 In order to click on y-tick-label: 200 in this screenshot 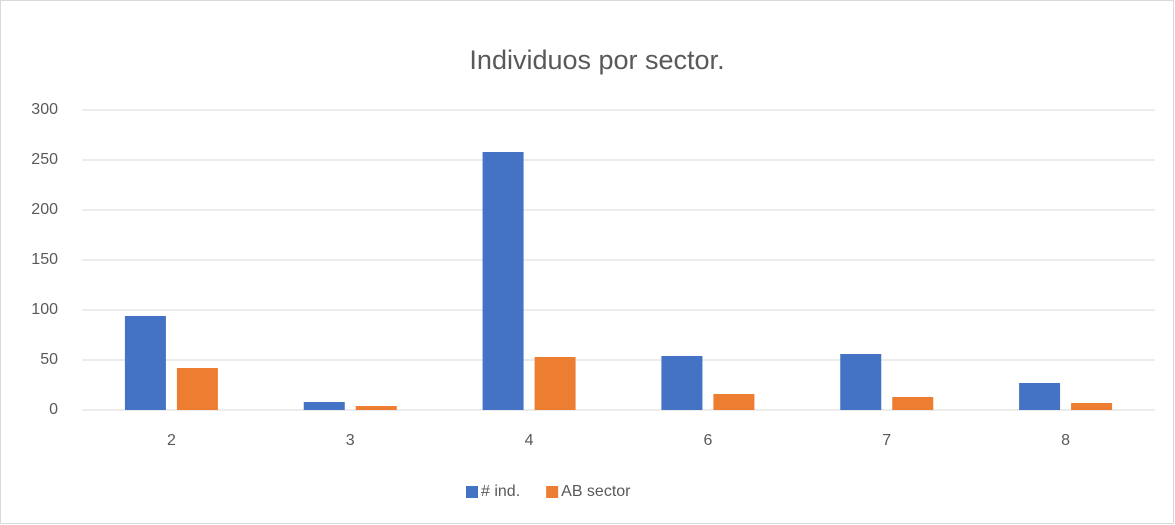, I will do `click(44, 209)`.